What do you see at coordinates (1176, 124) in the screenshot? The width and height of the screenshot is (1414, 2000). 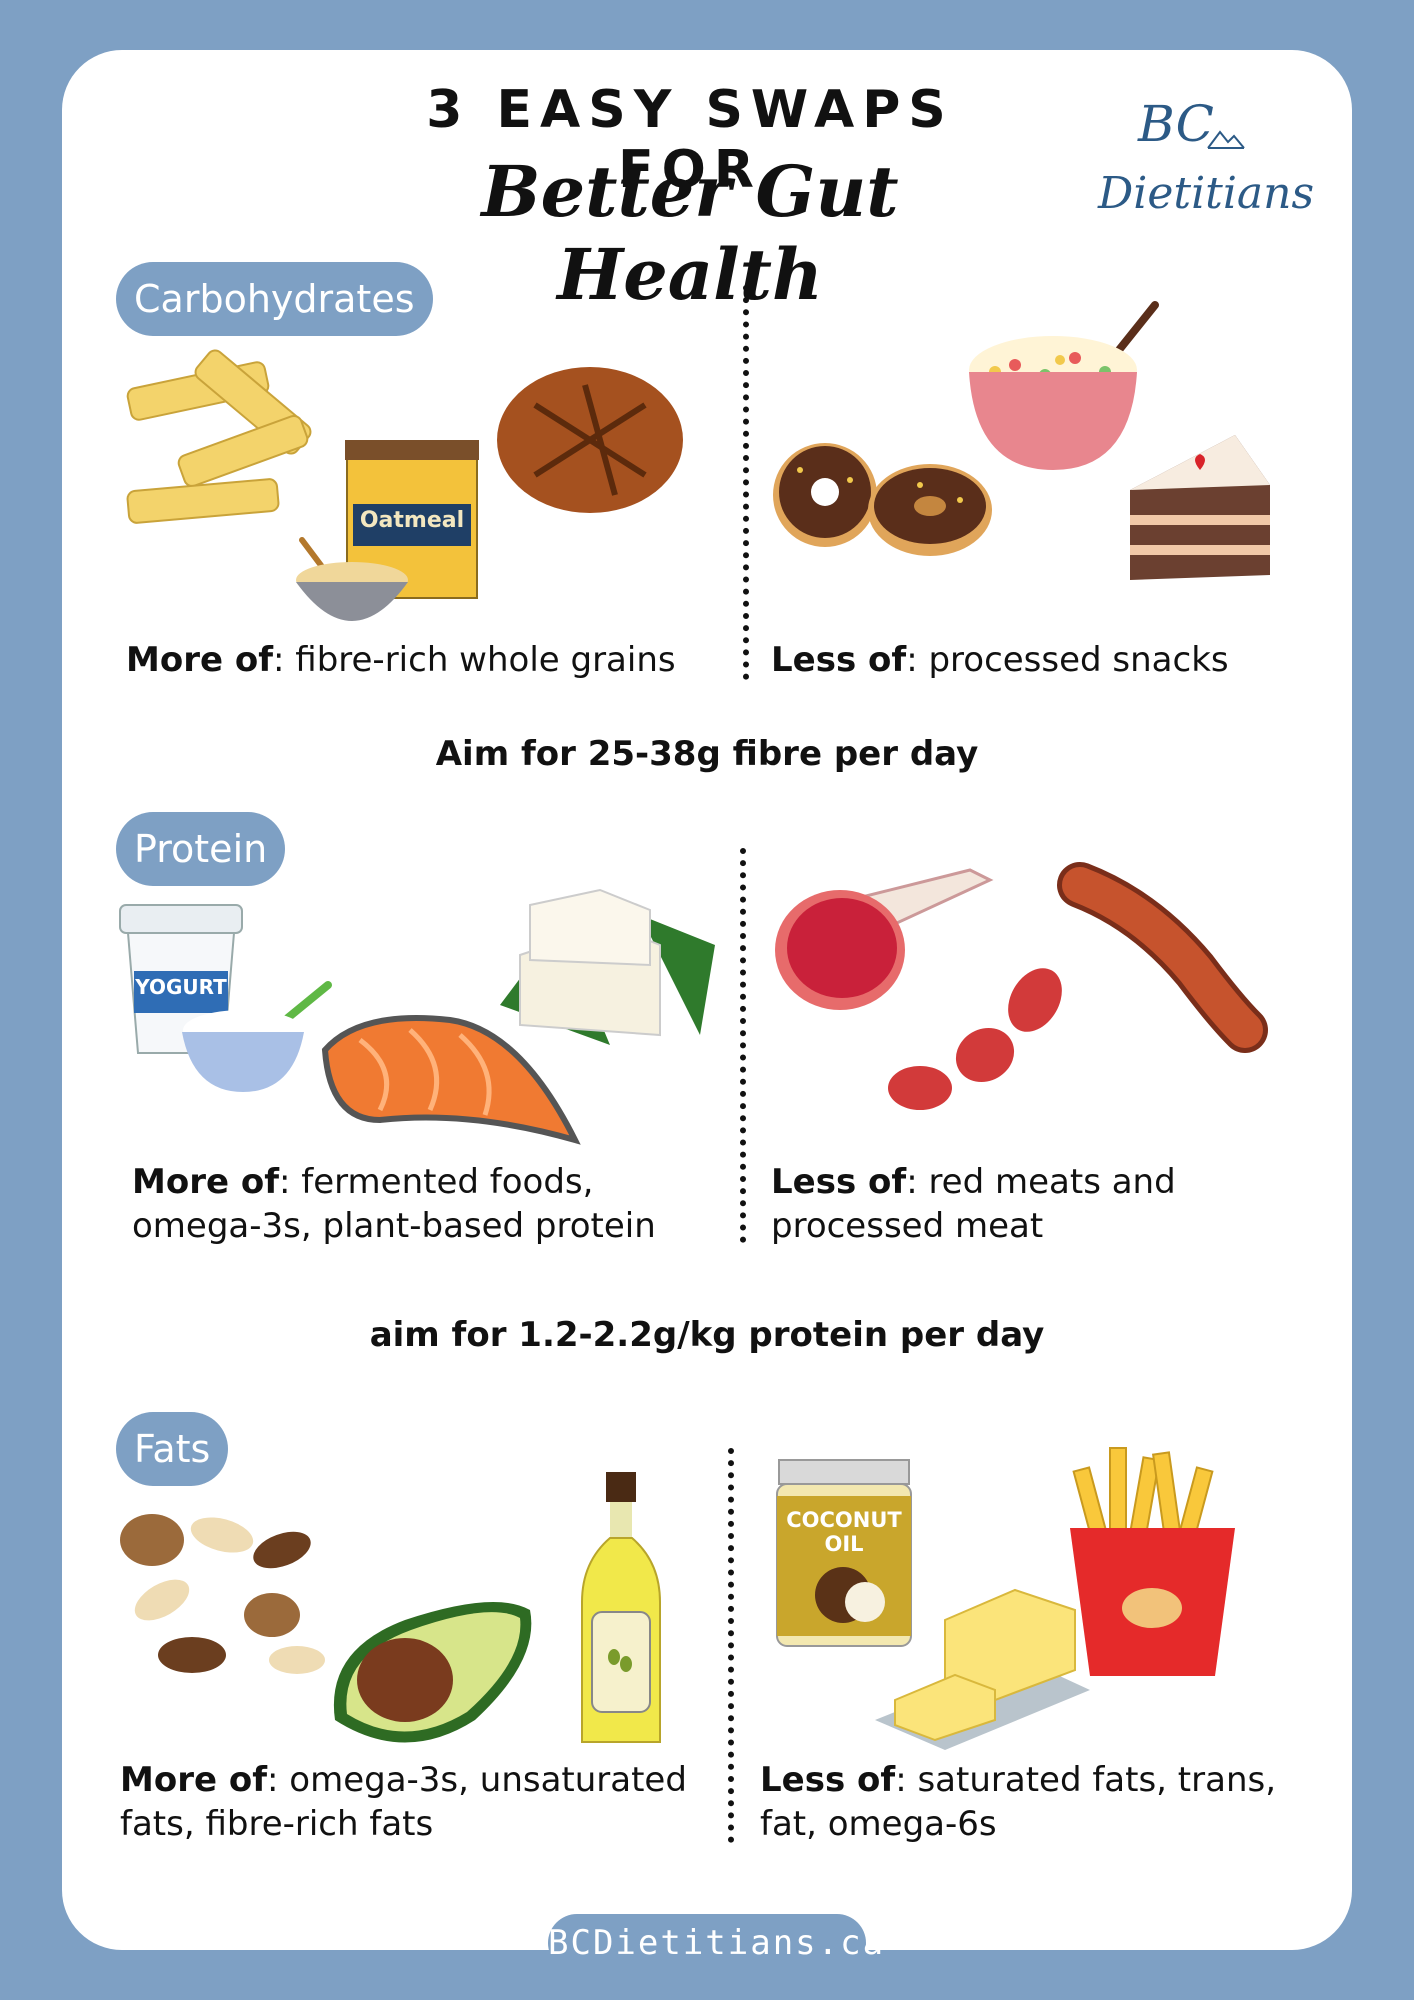 I see `logo-line-1: BC` at bounding box center [1176, 124].